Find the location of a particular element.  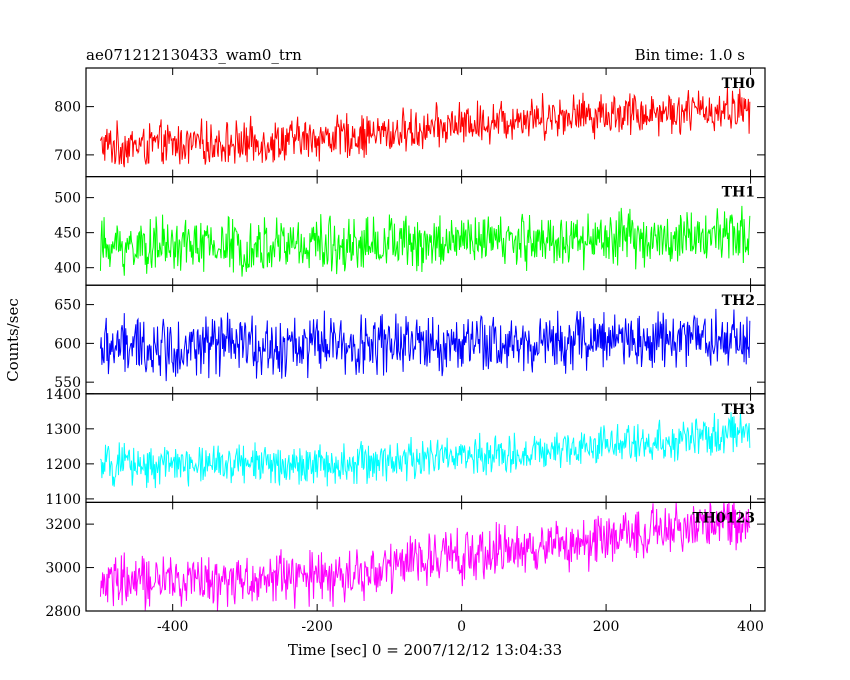

series-th0 is located at coordinates (425, 127).